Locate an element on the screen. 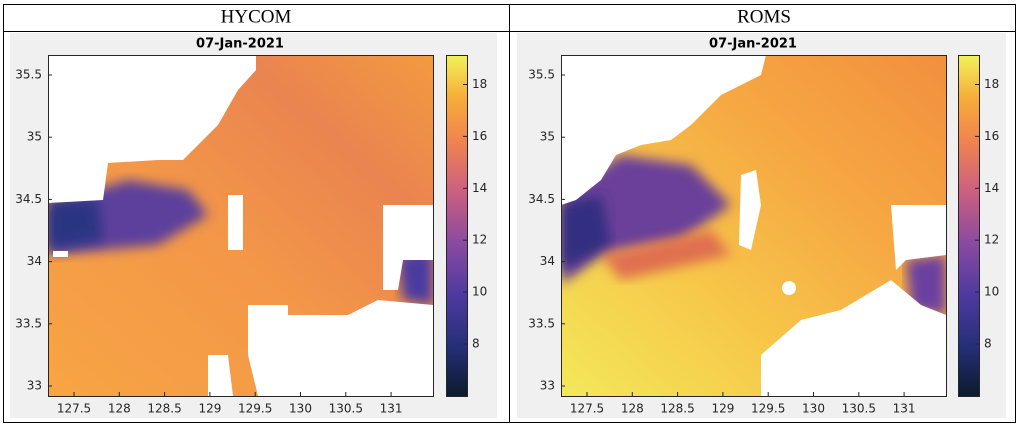  column-header: ROMS is located at coordinates (764, 16).